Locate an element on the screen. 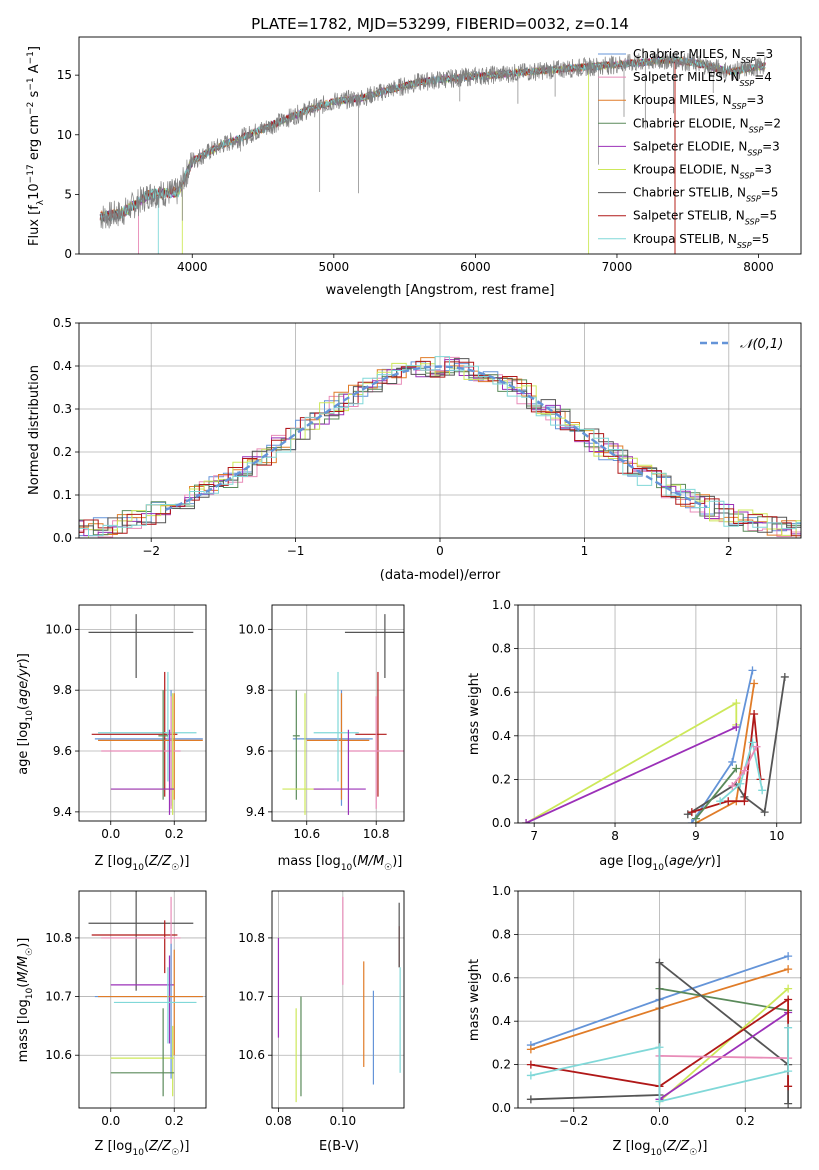 The width and height of the screenshot is (819, 1170). x-tick-label: 6000 is located at coordinates (475, 267).